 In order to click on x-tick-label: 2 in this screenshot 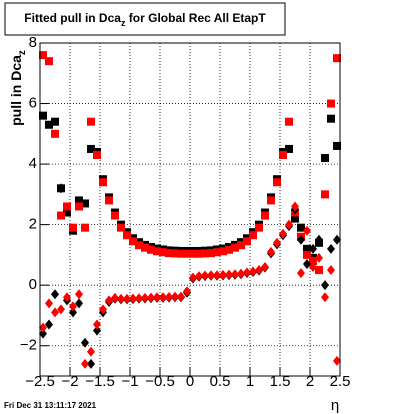, I will do `click(310, 381)`.